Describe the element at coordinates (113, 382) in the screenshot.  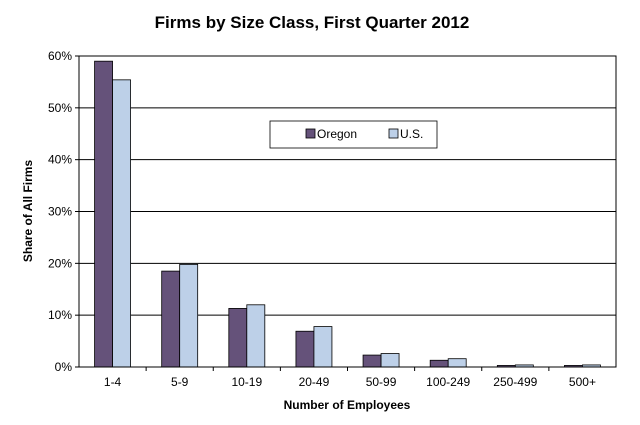
I see `x-tick-label: 1-4` at that location.